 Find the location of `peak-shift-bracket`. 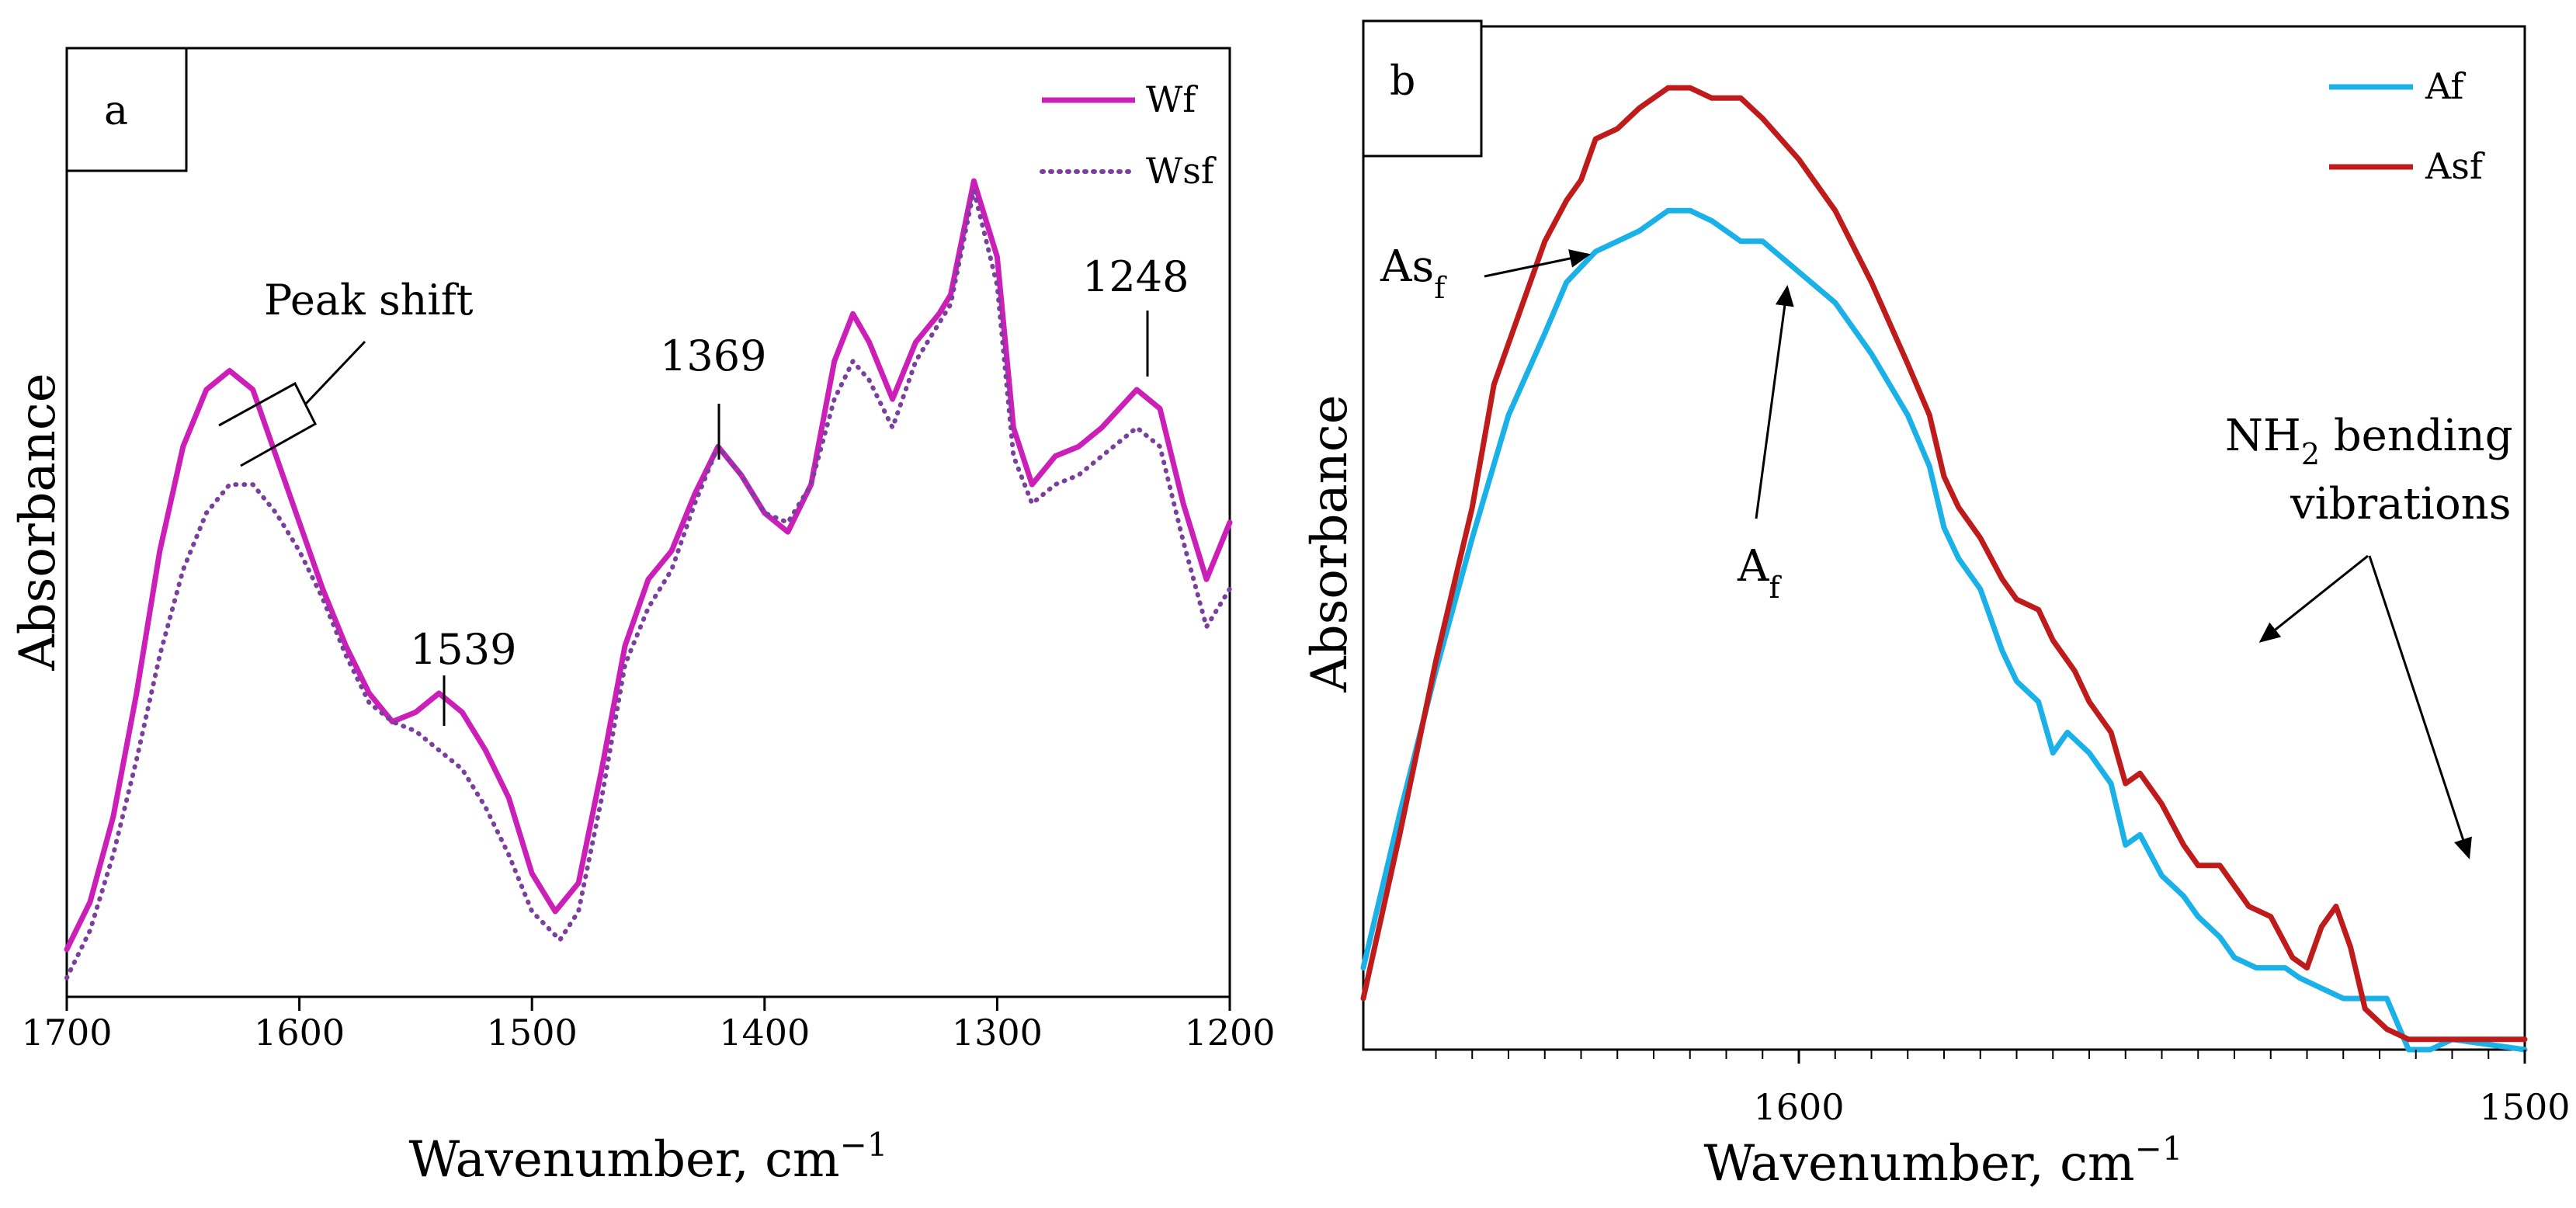

peak-shift-bracket is located at coordinates (292, 404).